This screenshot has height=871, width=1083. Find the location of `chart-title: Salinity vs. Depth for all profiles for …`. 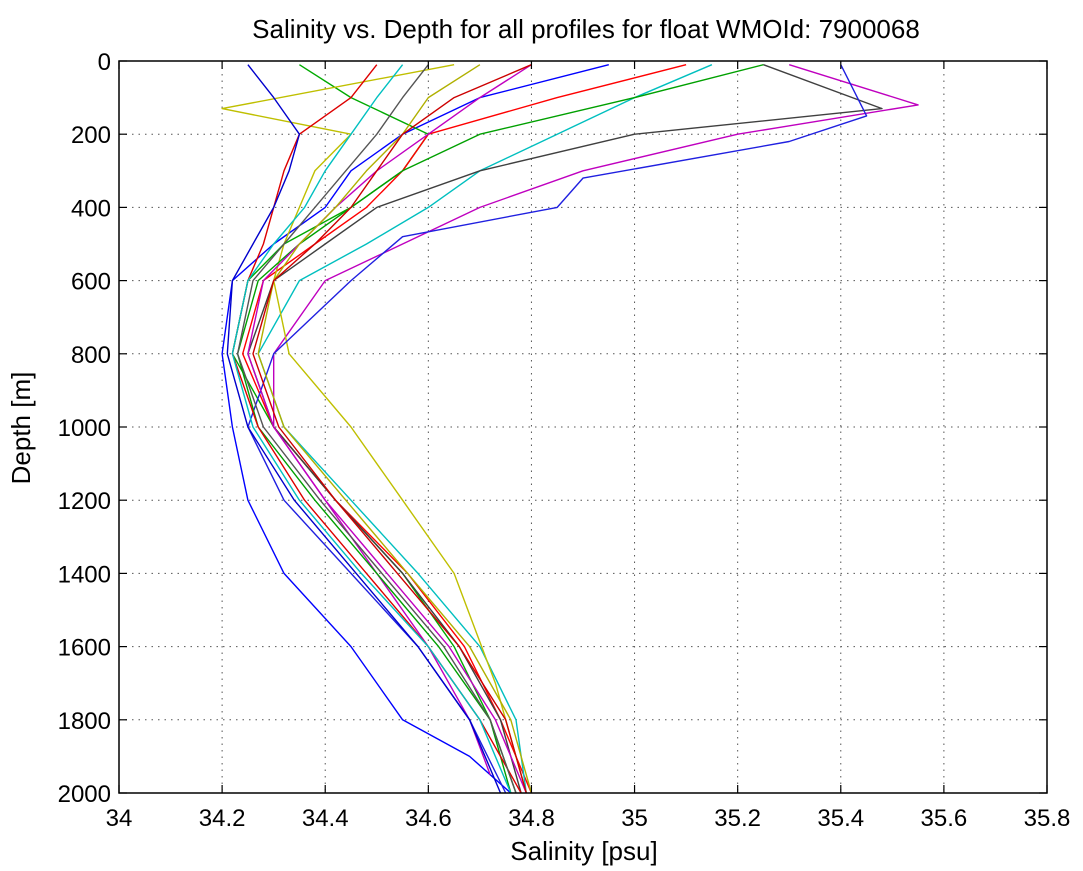

chart-title: Salinity vs. Depth for all profiles for … is located at coordinates (586, 29).